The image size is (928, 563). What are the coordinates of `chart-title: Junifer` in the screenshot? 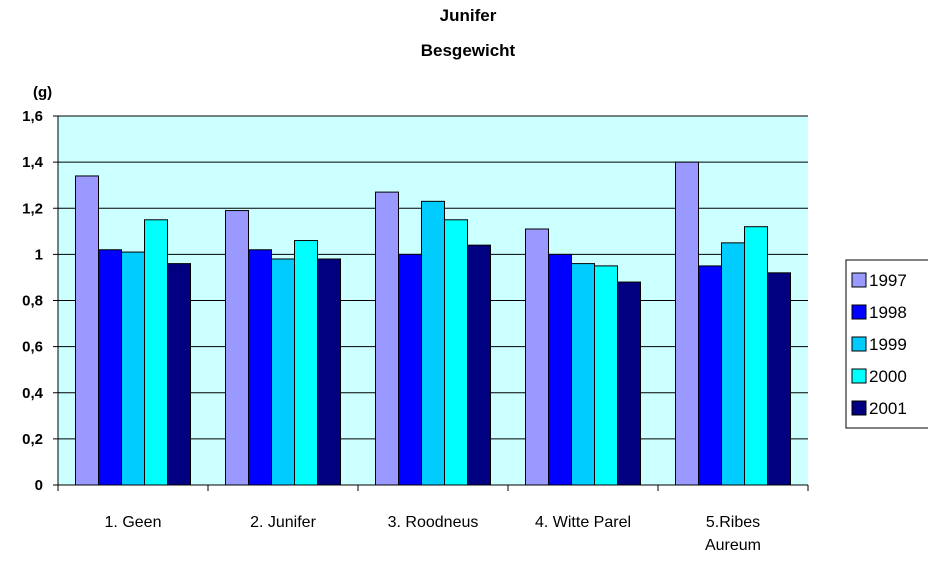 It's located at (468, 15).